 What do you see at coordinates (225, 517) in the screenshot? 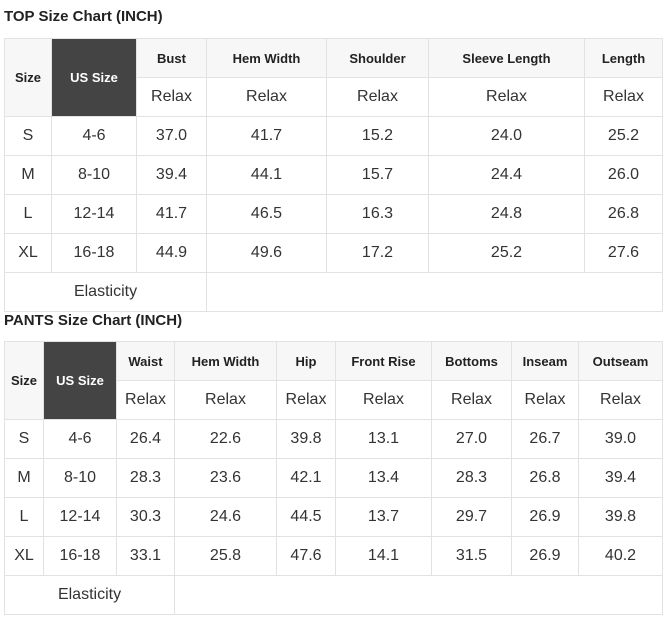
I see `measure-cell: 24.6` at bounding box center [225, 517].